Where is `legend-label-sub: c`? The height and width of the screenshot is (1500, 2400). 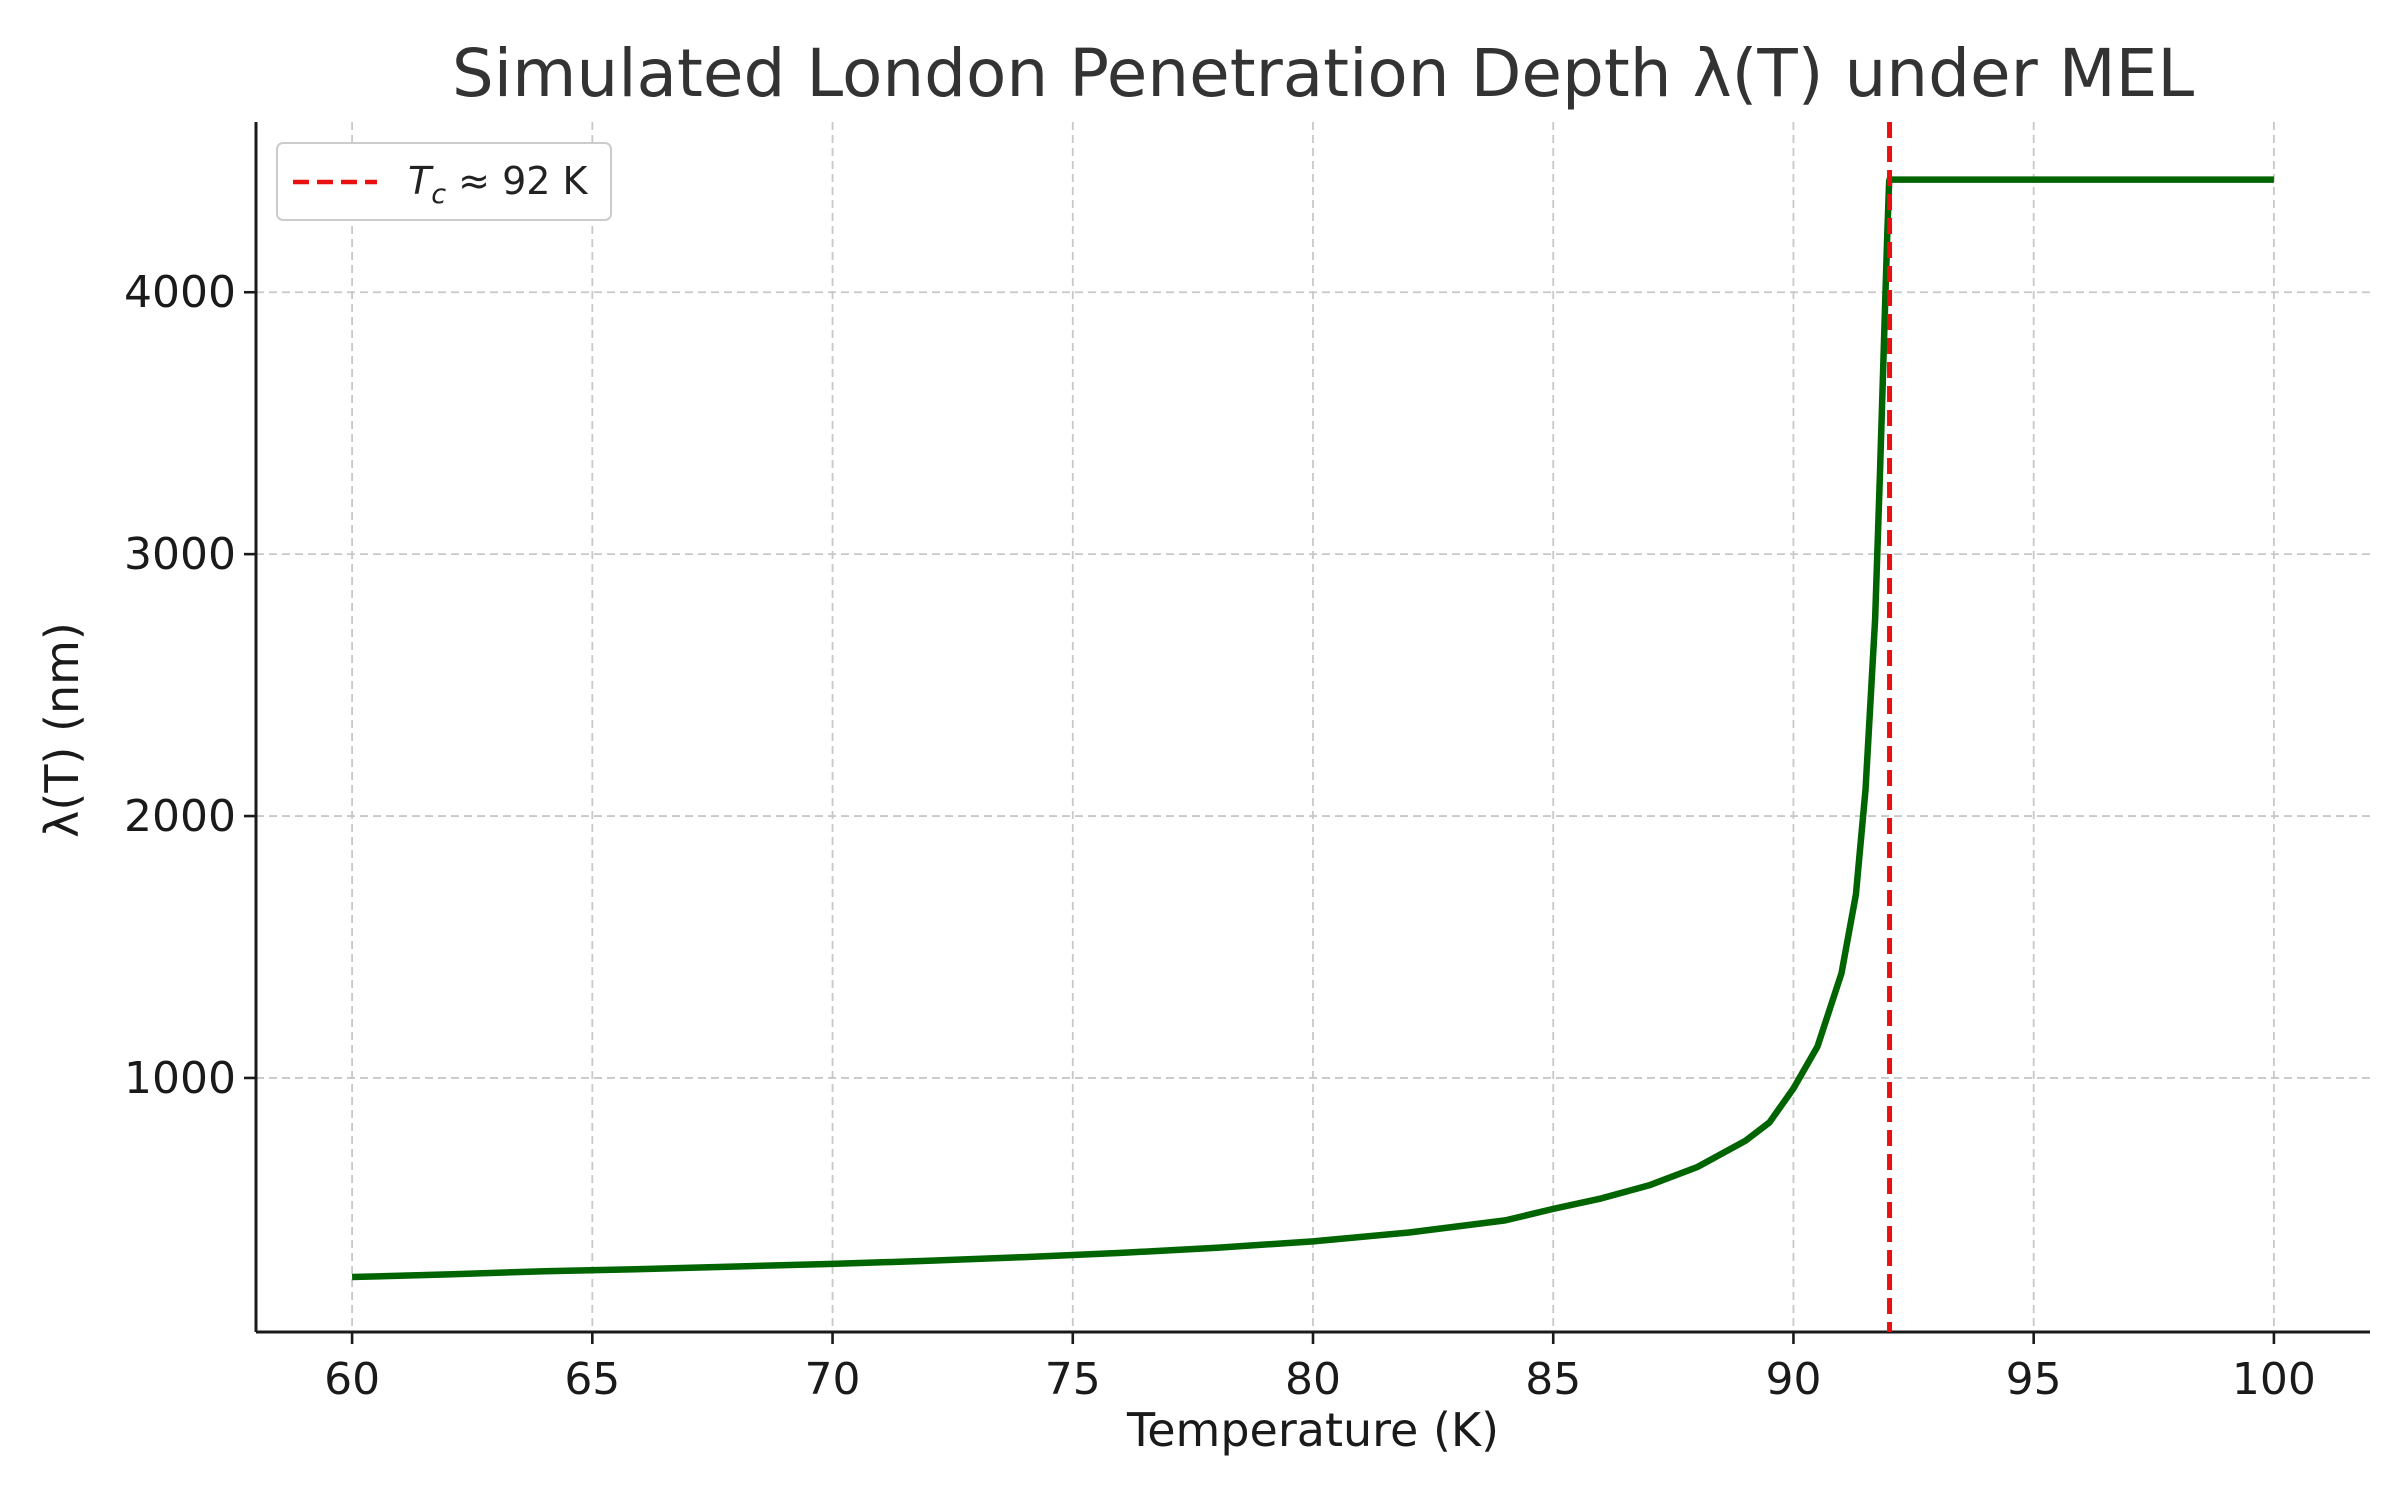
legend-label-sub: c is located at coordinates (438, 194).